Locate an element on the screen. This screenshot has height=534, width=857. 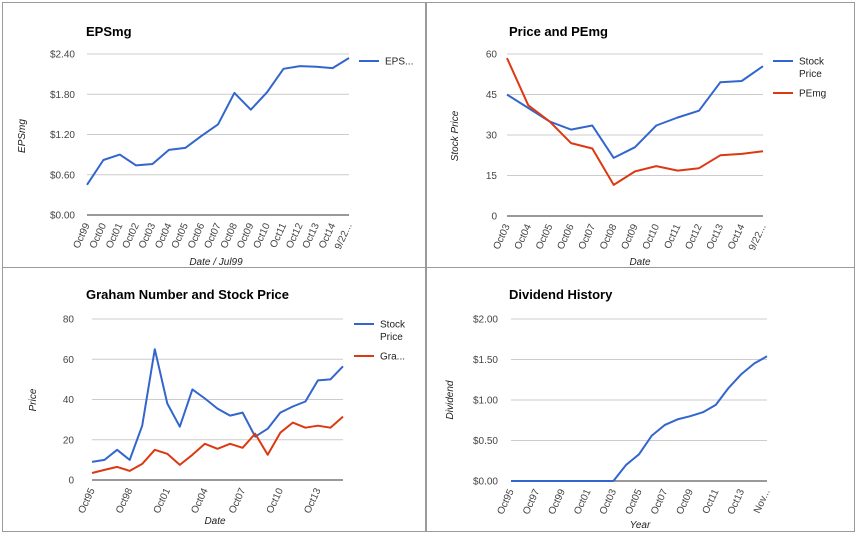
graham-legend-label: Stock is located at coordinates (393, 325).